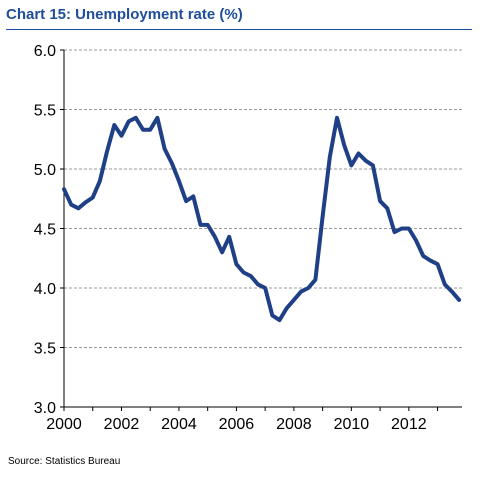 Image resolution: width=500 pixels, height=481 pixels. What do you see at coordinates (122, 424) in the screenshot?
I see `x-tick-label: 2002` at bounding box center [122, 424].